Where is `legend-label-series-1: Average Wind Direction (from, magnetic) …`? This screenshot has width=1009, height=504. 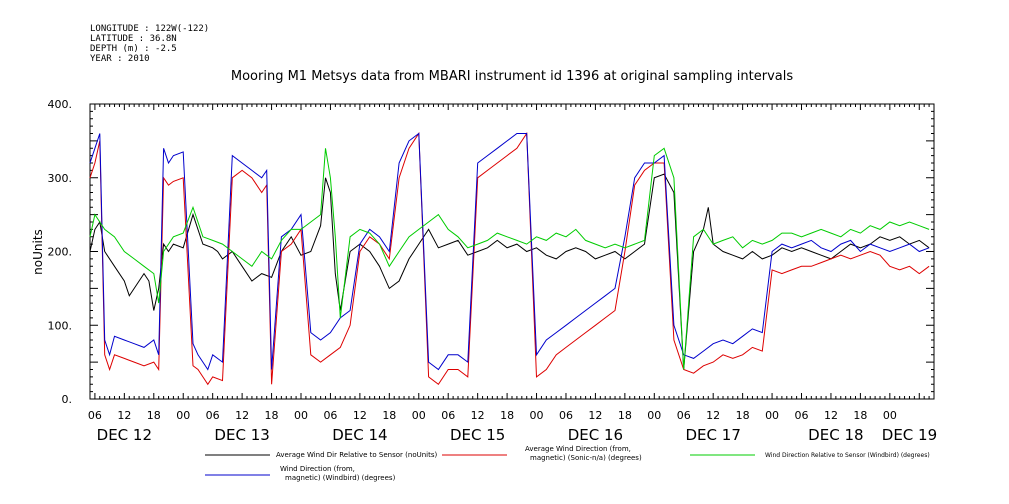 legend-label-series-1: Average Wind Direction (from, magnetic) … is located at coordinates (583, 453).